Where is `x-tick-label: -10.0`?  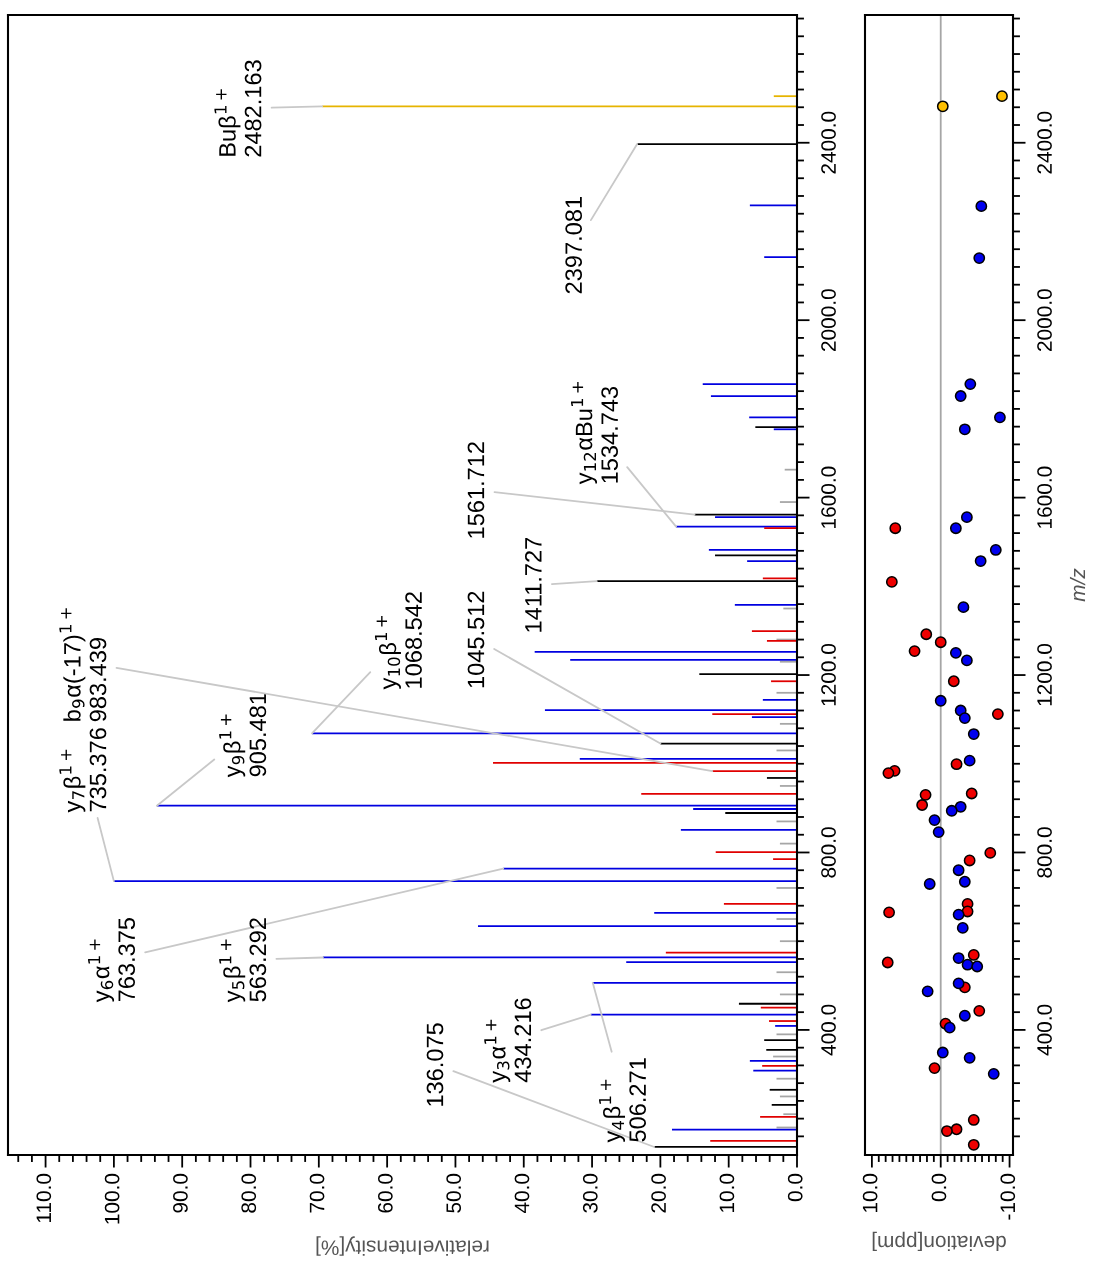
x-tick-label: -10.0 is located at coordinates (1008, 1196).